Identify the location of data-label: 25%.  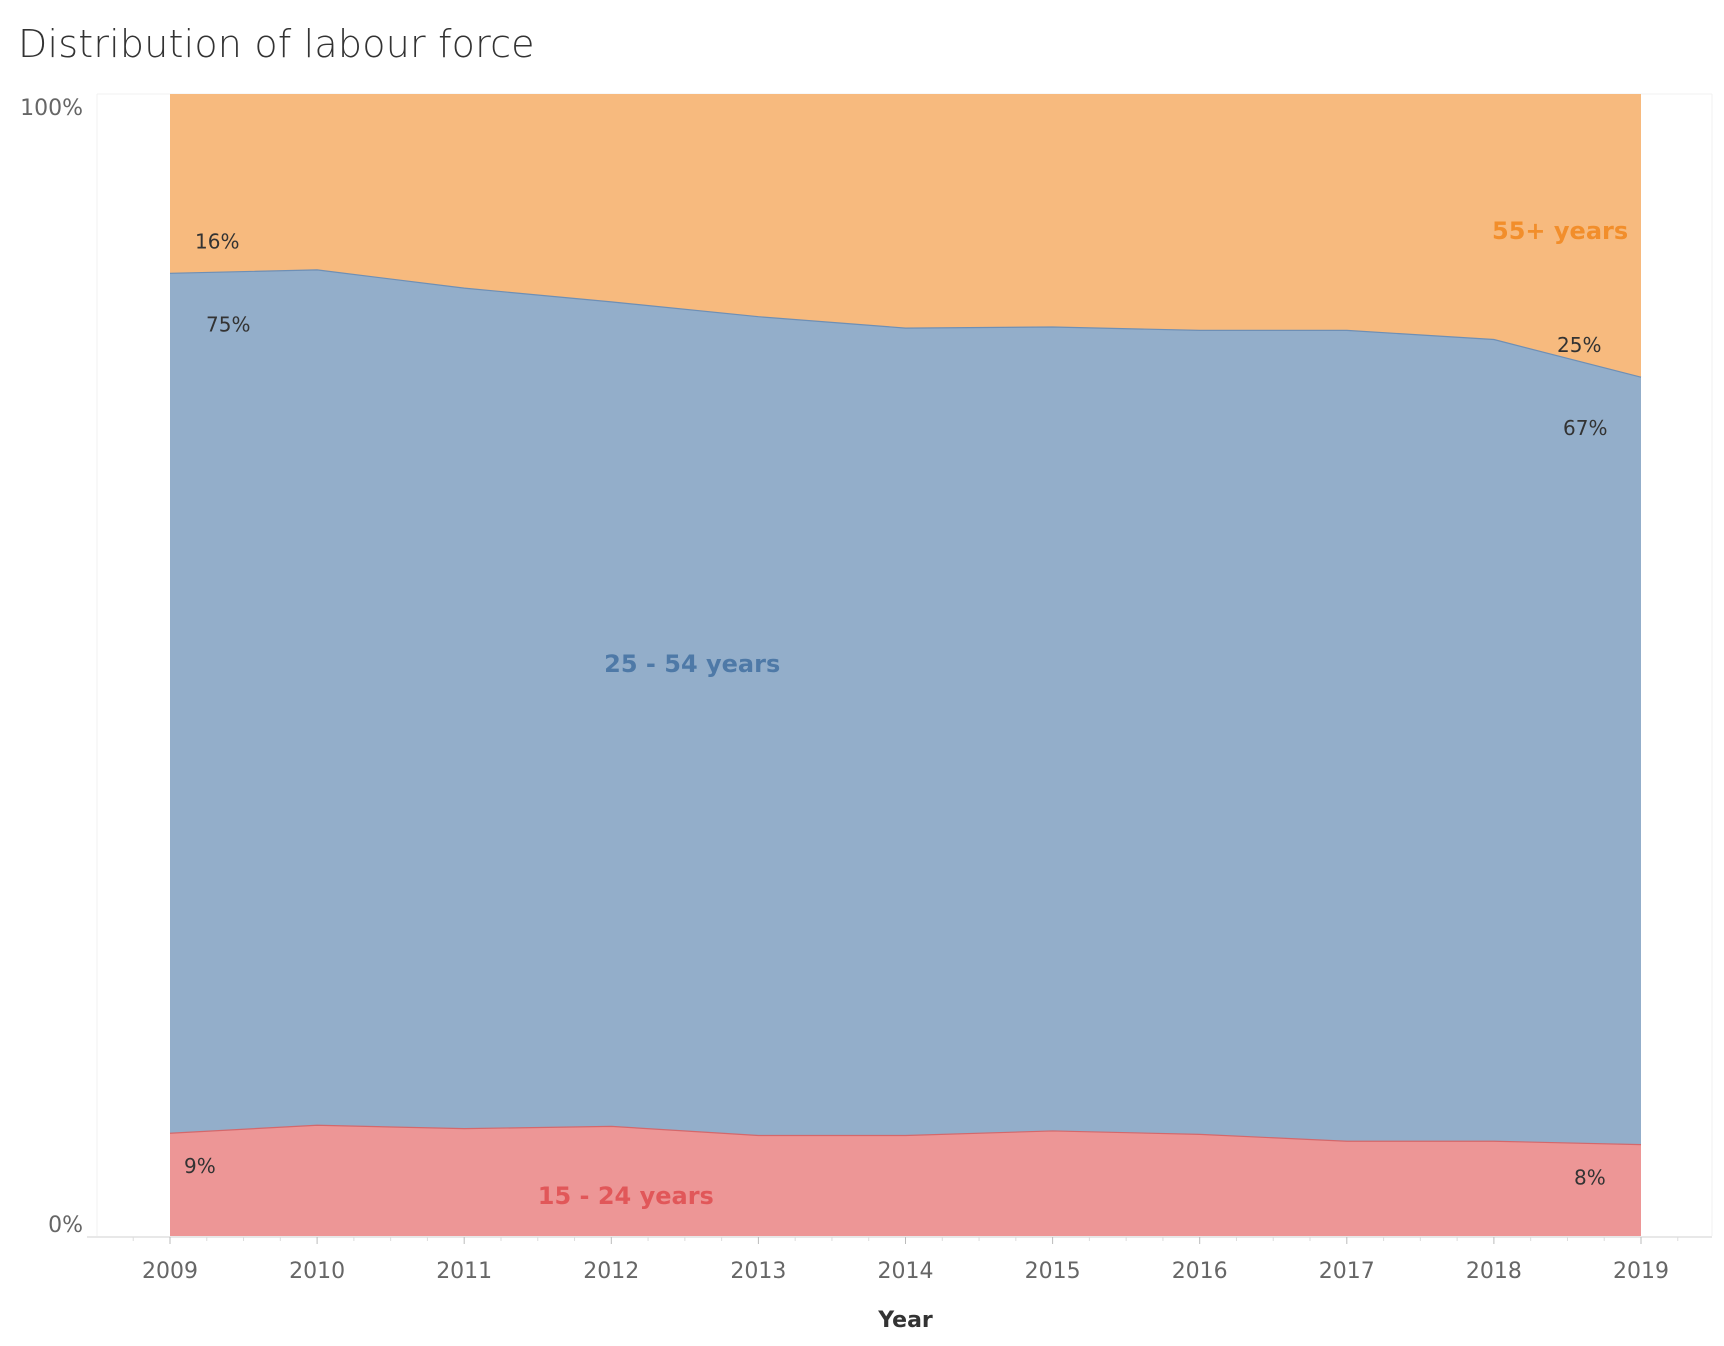
(1579, 345).